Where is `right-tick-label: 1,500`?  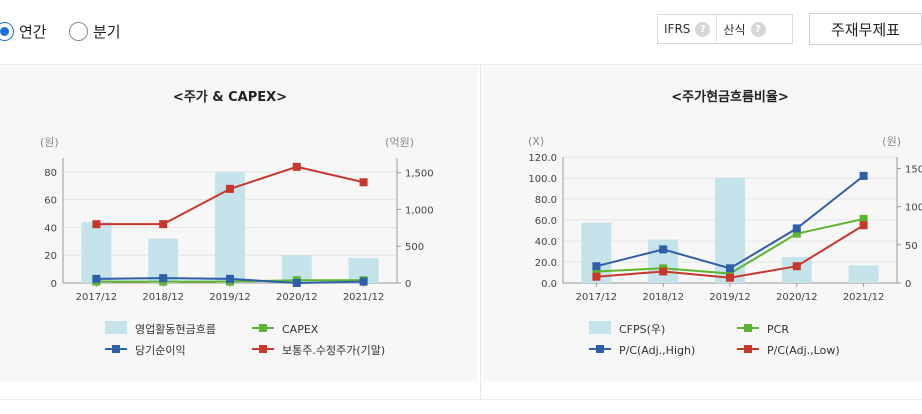 right-tick-label: 1,500 is located at coordinates (419, 174).